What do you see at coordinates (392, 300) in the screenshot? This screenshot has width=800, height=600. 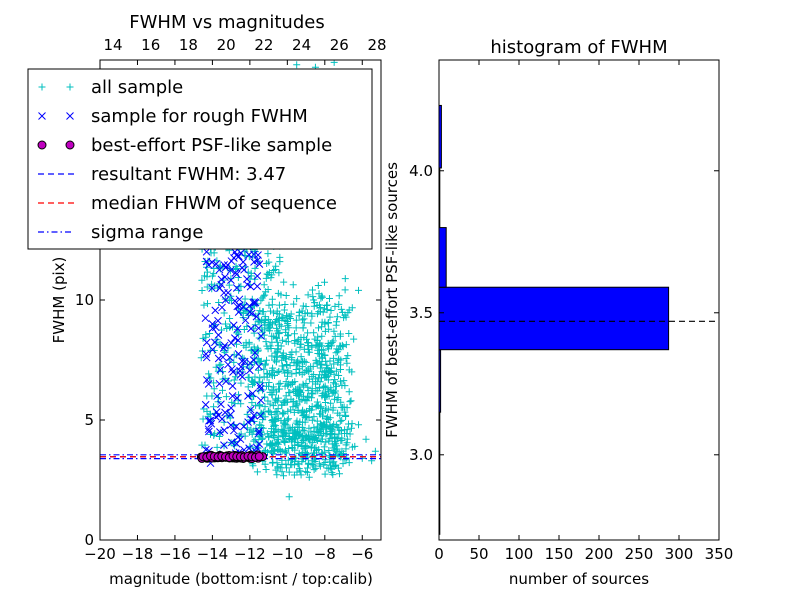 I see `histogram-y-axis-label: FWHM of best-effort PSF-like sources` at bounding box center [392, 300].